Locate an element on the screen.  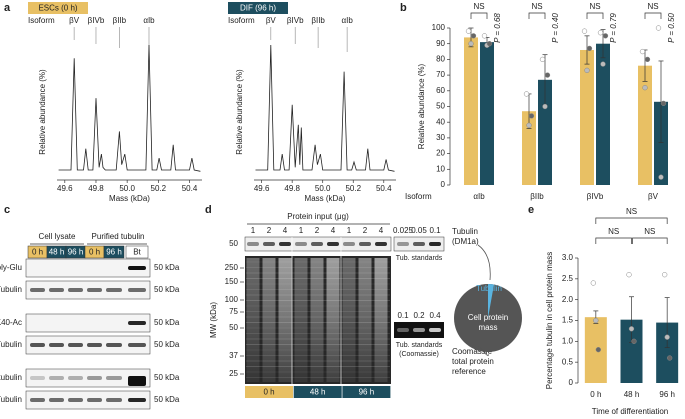
row-label: K40-Ac is located at coordinates (11, 322).